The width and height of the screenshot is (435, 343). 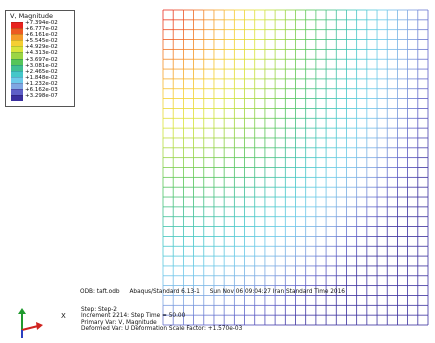 I want to click on step-line: Step: Step-2, so click(x=99, y=310).